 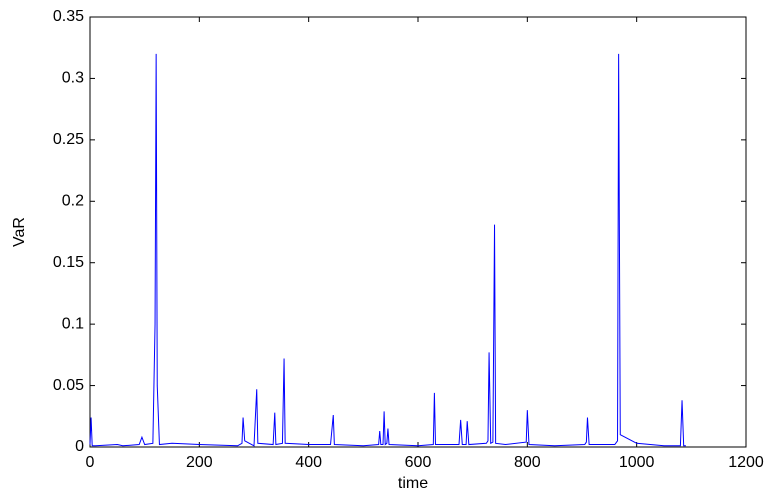 I want to click on y-tick-label: 0.05, so click(x=68, y=385).